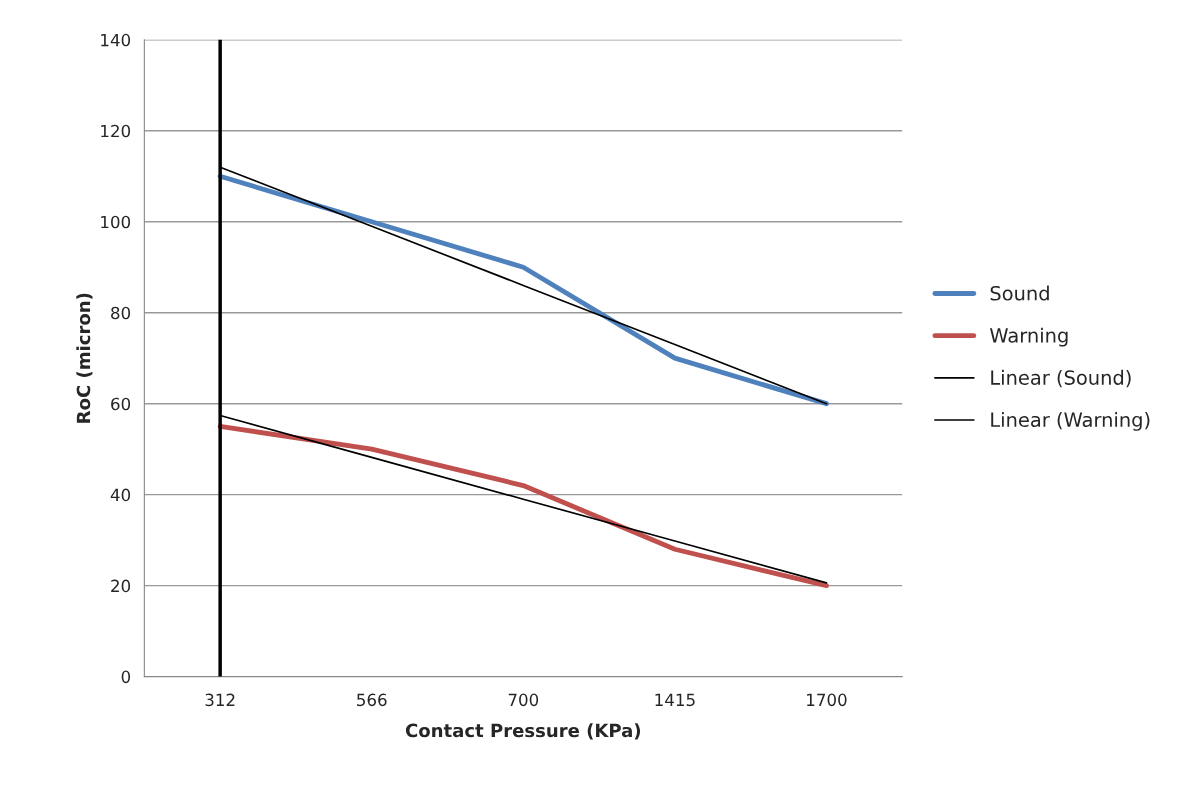  Describe the element at coordinates (116, 40) in the screenshot. I see `y-tick-label: 140` at that location.